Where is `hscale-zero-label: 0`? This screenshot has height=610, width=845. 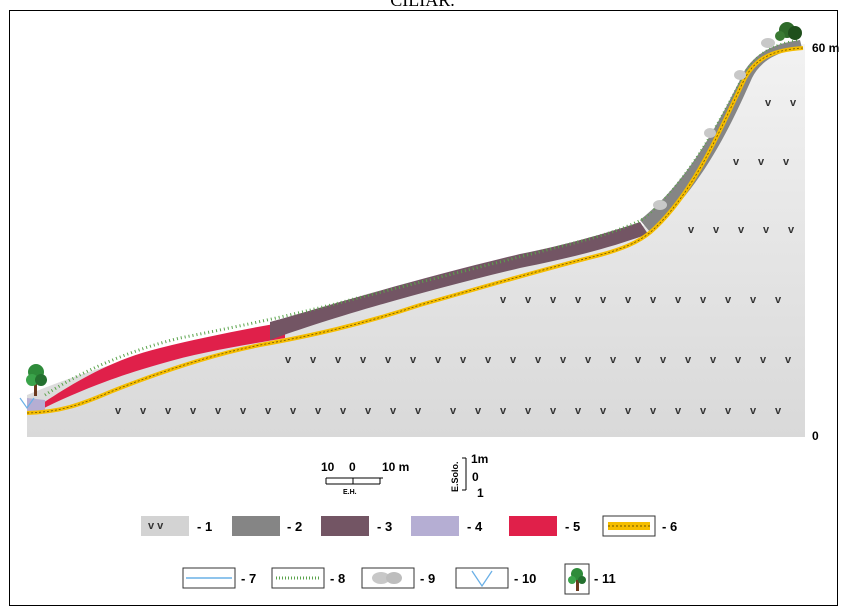
hscale-zero-label: 0 is located at coordinates (352, 467).